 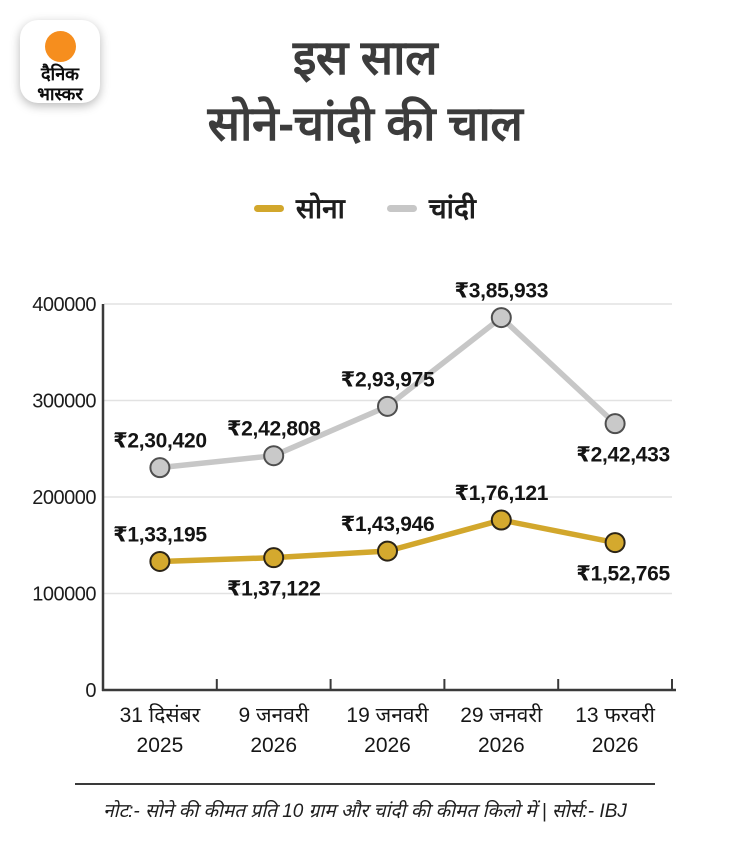 What do you see at coordinates (365, 58) in the screenshot?
I see `page-title-line1: इस साल` at bounding box center [365, 58].